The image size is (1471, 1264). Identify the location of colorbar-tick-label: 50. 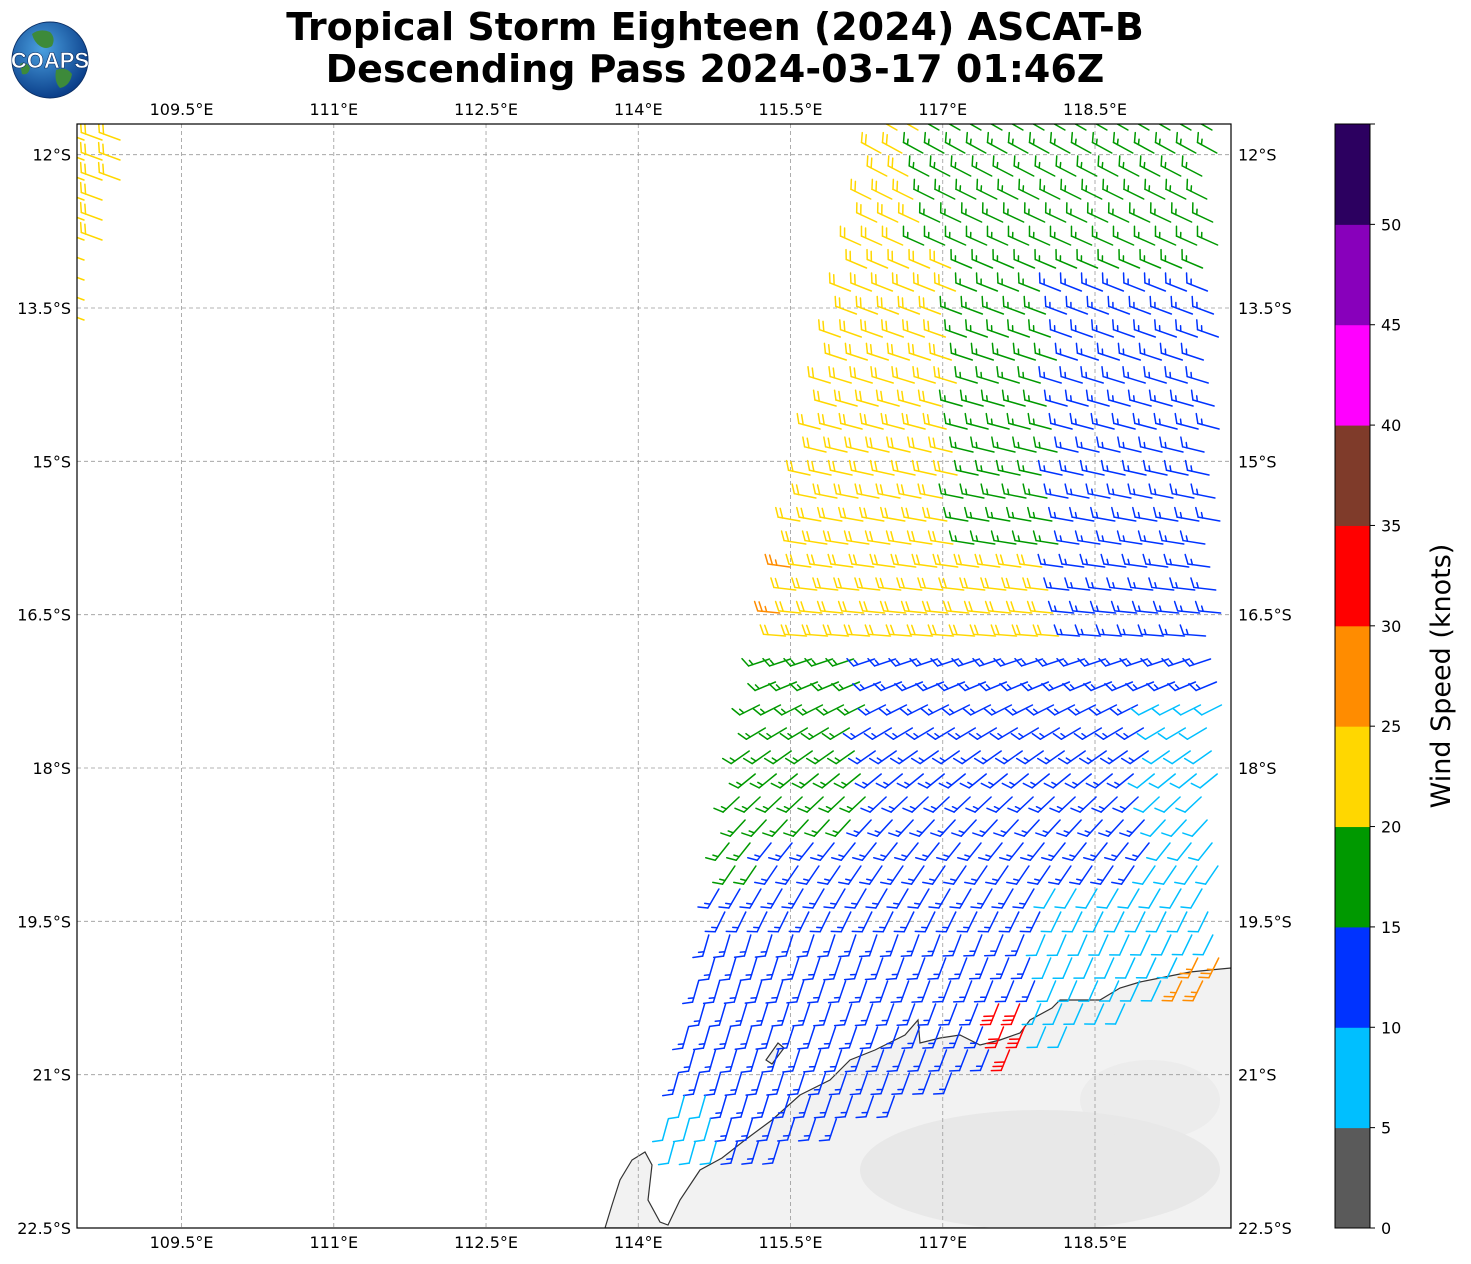
(1391, 224).